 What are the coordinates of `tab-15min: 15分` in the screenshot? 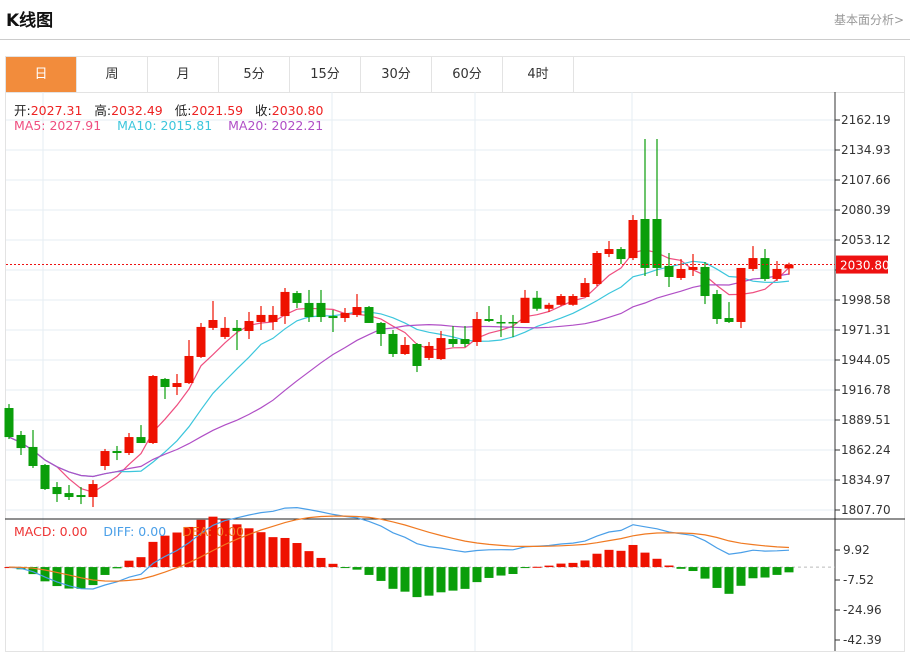 It's located at (325, 74).